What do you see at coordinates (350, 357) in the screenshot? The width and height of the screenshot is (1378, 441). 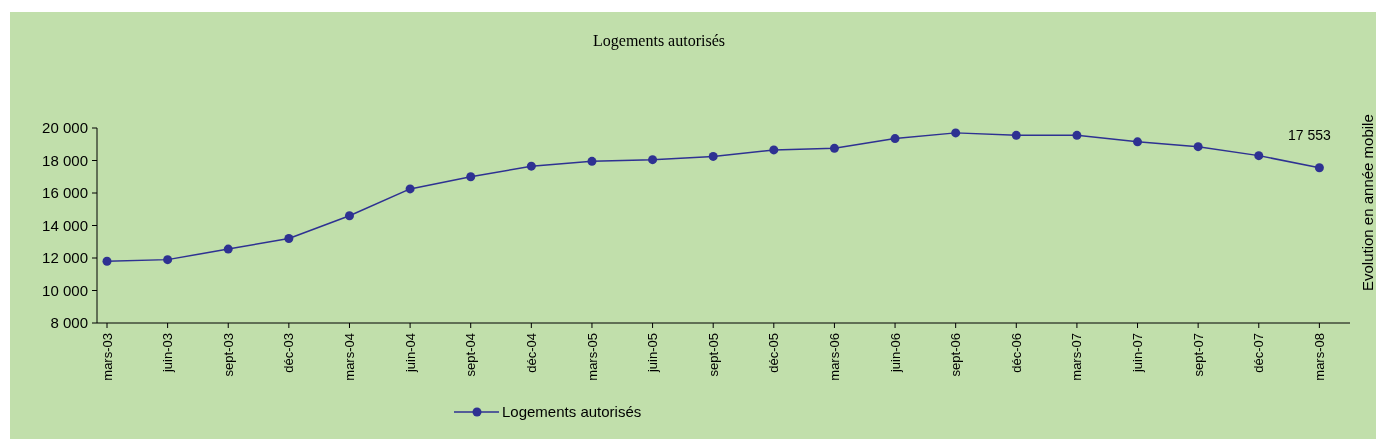 I see `x-tick-label: mars-04` at bounding box center [350, 357].